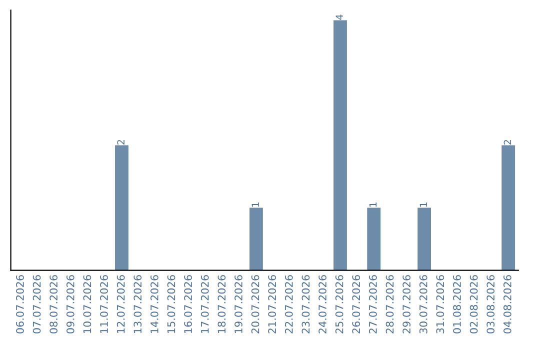  What do you see at coordinates (255, 304) in the screenshot?
I see `x-tick-label: 20.07.2026` at bounding box center [255, 304].